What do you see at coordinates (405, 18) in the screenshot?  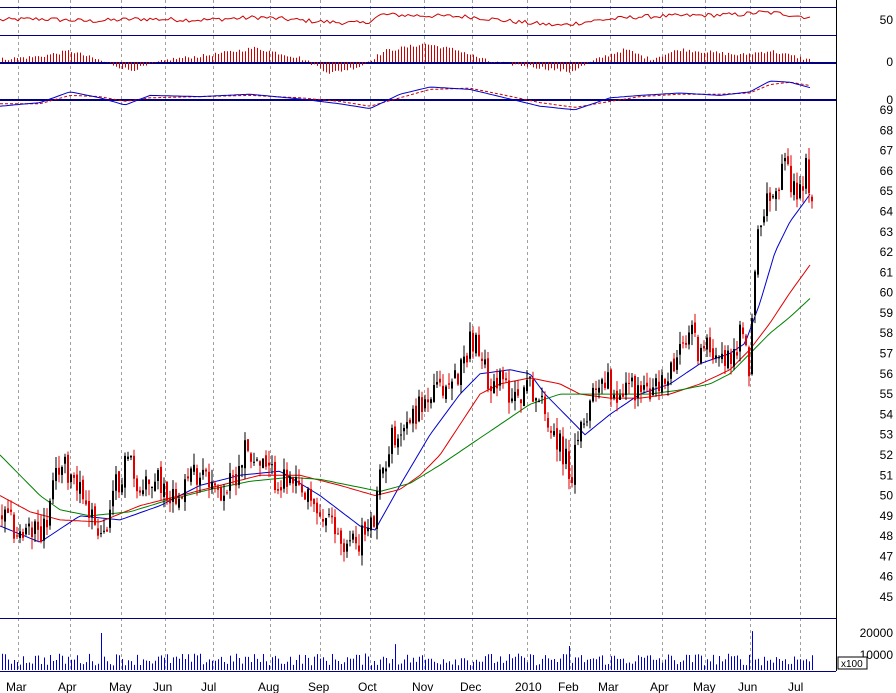 I see `rsi-panel` at bounding box center [405, 18].